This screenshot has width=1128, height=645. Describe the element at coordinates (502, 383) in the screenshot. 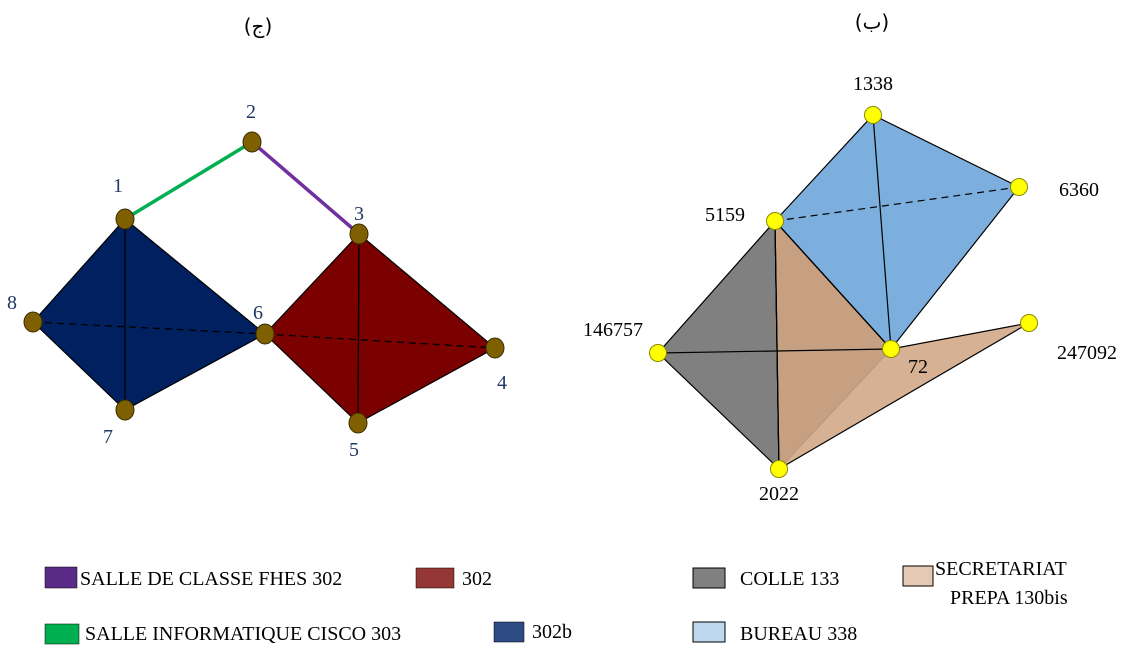

I see `left-node-label-4: 4` at that location.